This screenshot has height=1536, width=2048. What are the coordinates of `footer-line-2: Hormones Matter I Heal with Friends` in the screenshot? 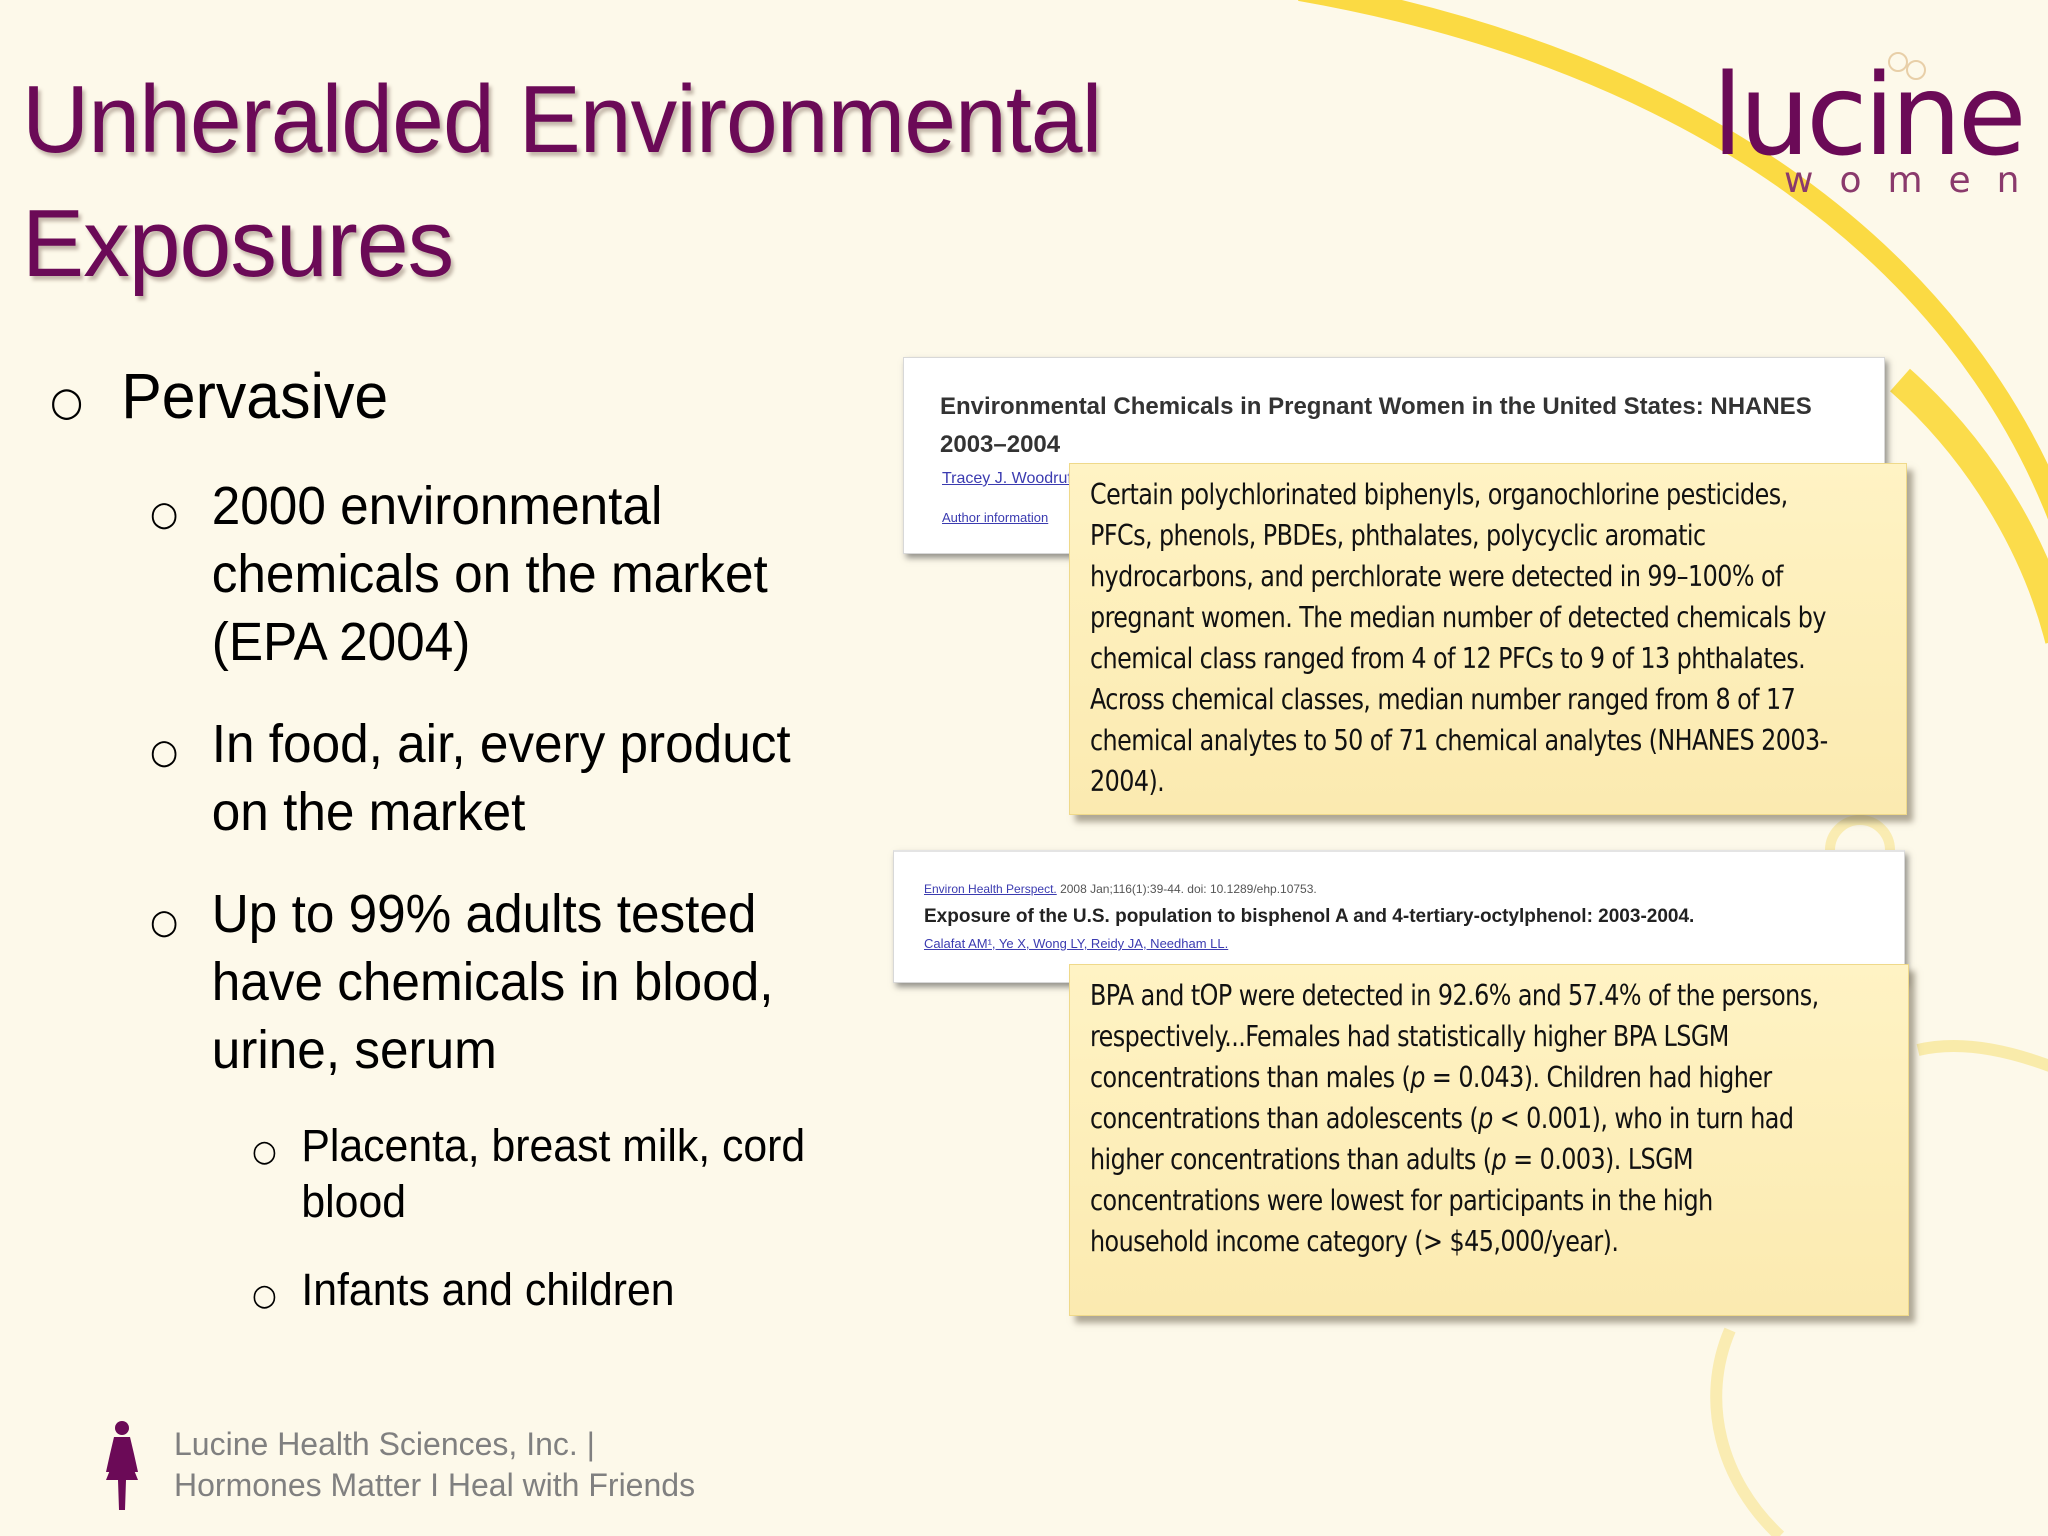 It's located at (435, 1485).